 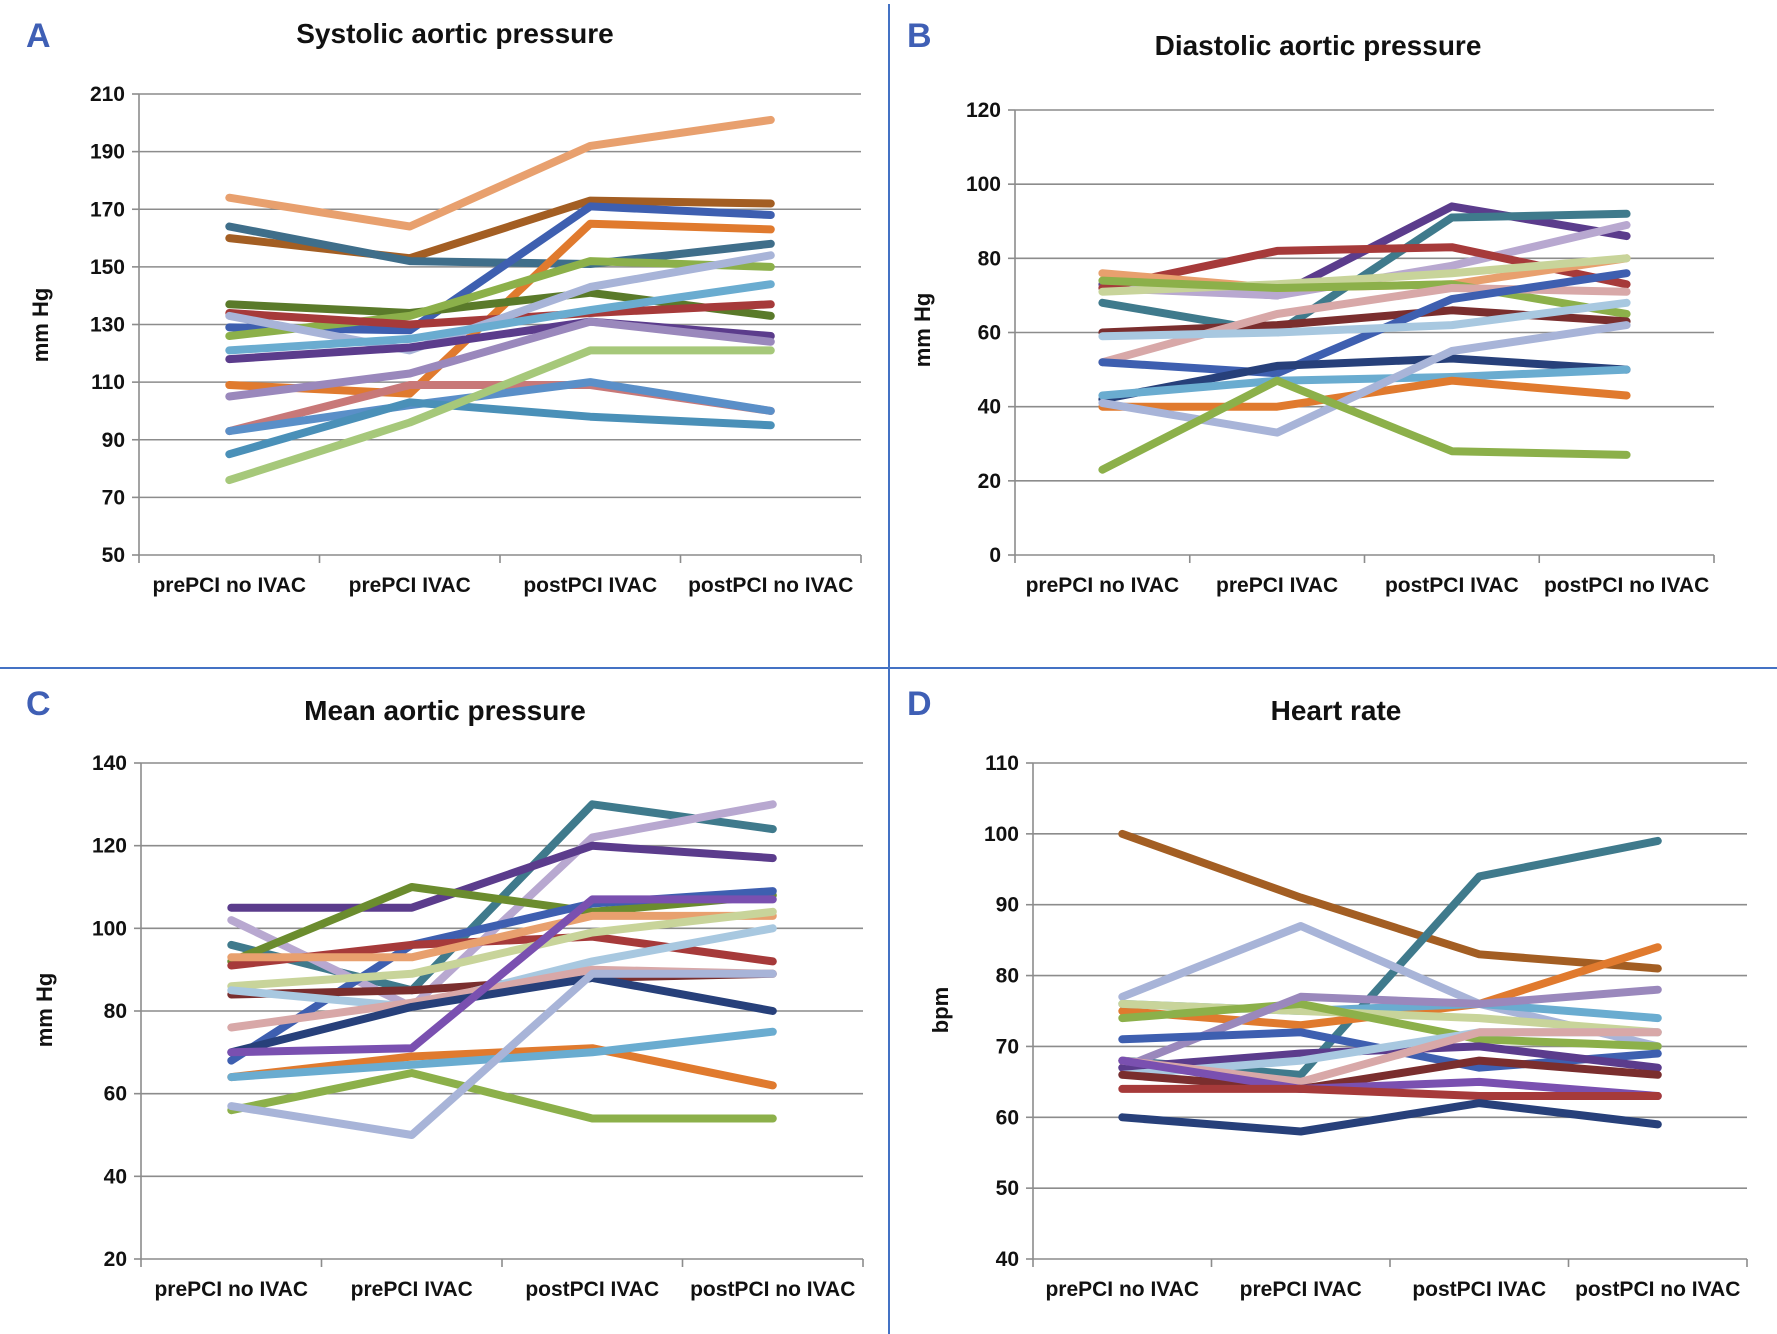 What do you see at coordinates (919, 36) in the screenshot?
I see `panel-letter: B` at bounding box center [919, 36].